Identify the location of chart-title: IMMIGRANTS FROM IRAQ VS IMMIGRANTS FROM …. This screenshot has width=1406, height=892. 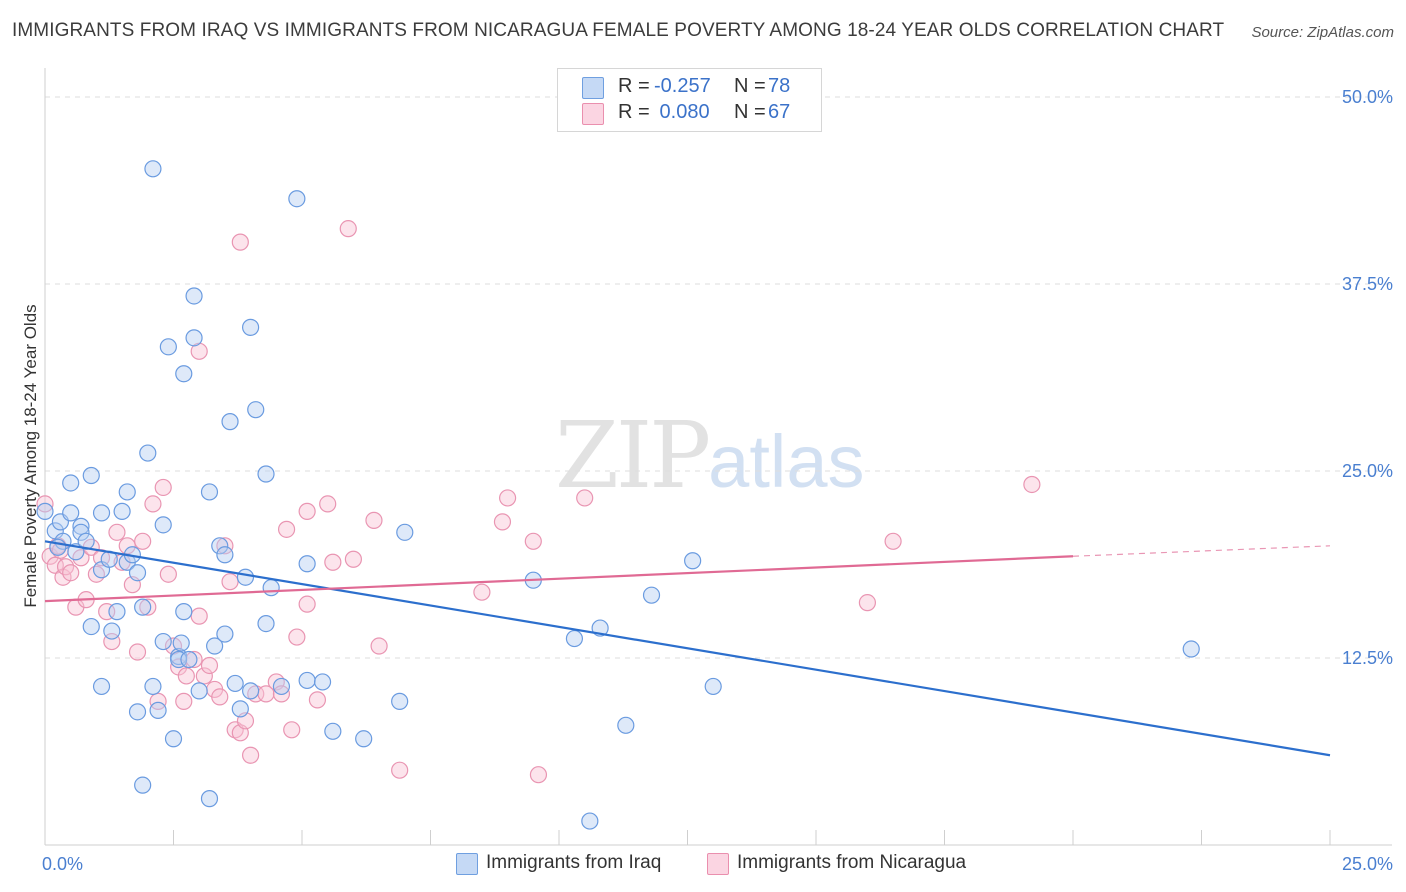
(618, 30).